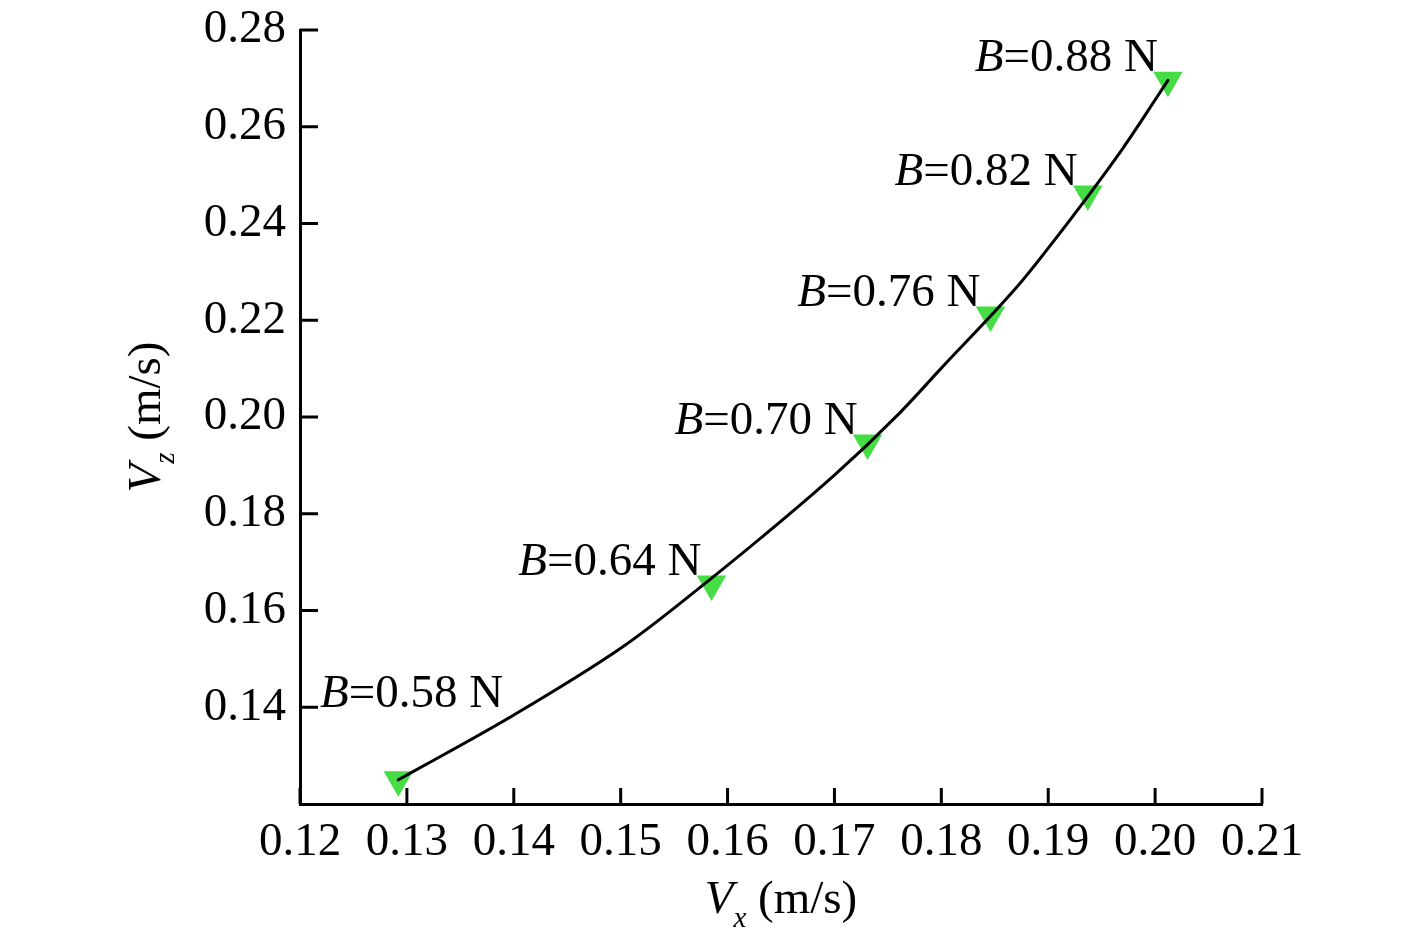 The image size is (1419, 945). What do you see at coordinates (244, 26) in the screenshot?
I see `y-tick-label: 0.28` at bounding box center [244, 26].